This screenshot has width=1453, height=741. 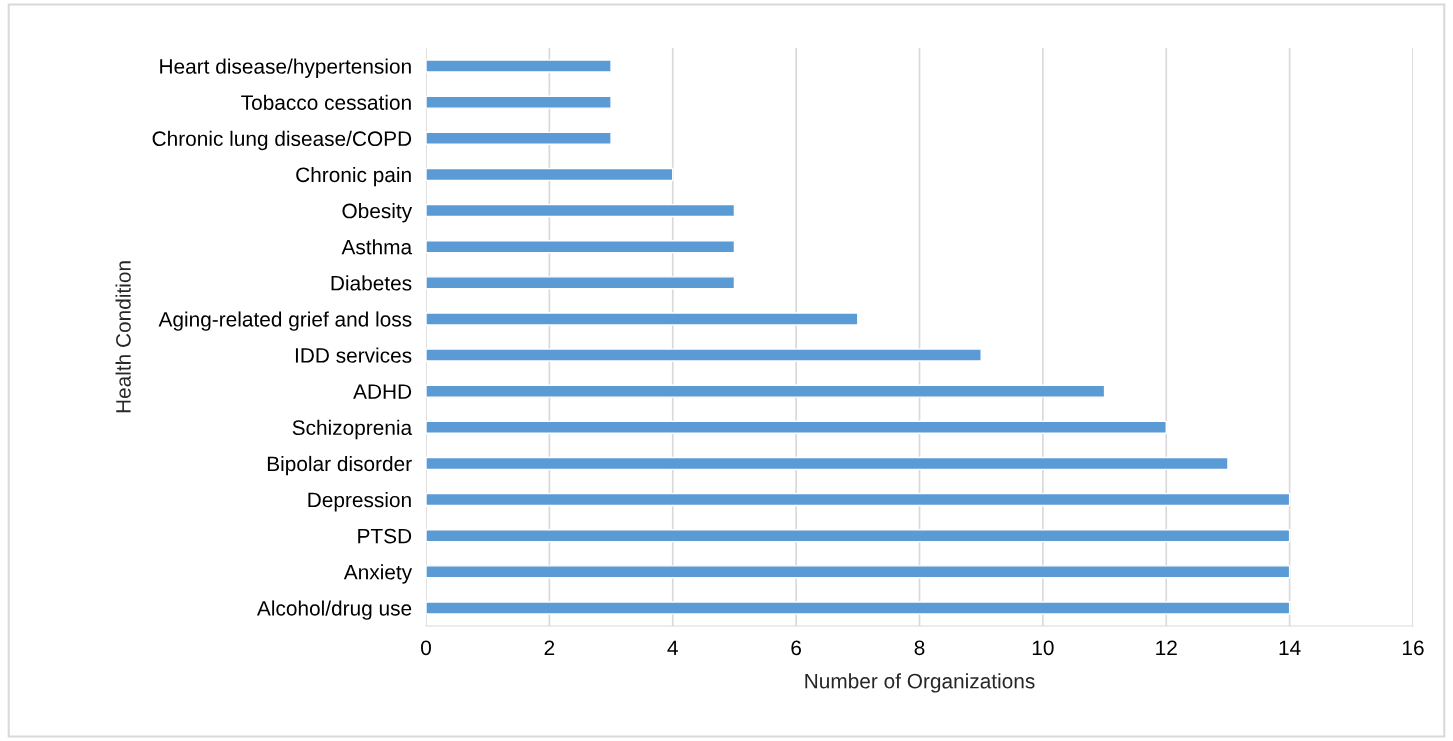 What do you see at coordinates (796, 648) in the screenshot?
I see `x-tick-label: 6` at bounding box center [796, 648].